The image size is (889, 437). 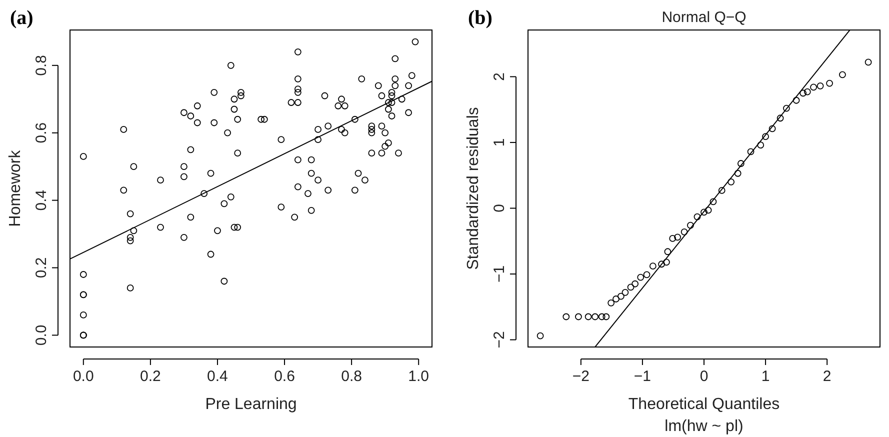 I want to click on y-tick-label: 0.4, so click(x=41, y=200).